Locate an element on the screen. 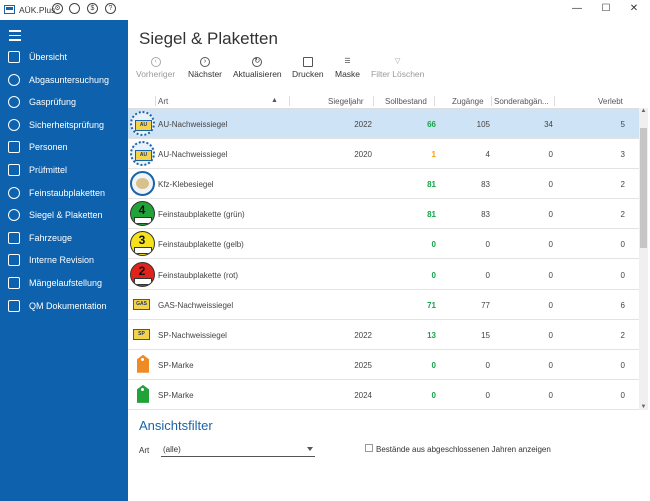  cell-art: SP-Nachweissiegel is located at coordinates (192, 335).